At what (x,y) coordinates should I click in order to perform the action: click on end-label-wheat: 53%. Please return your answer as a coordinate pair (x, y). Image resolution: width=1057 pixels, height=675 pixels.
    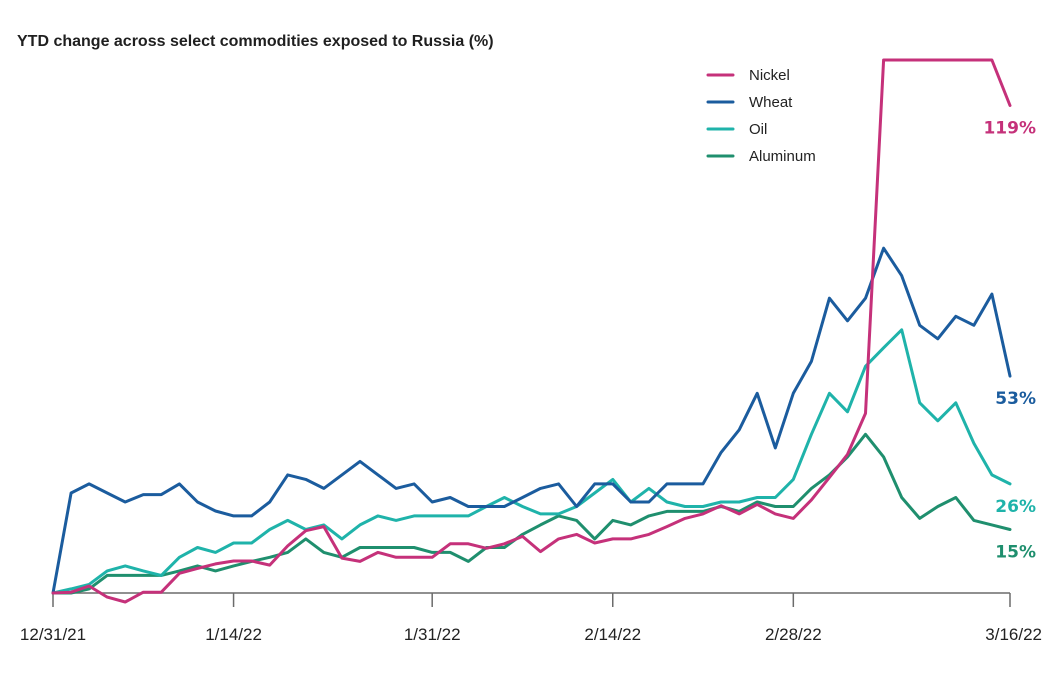
    Looking at the image, I should click on (1015, 399).